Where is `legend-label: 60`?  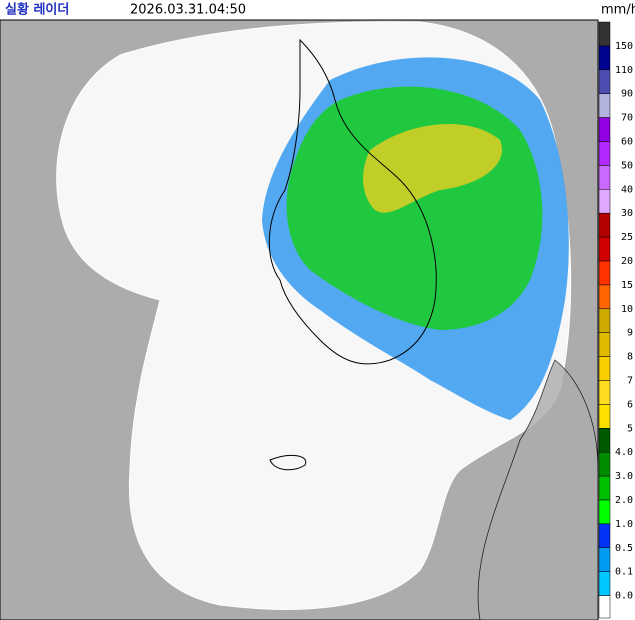 legend-label: 60 is located at coordinates (627, 142).